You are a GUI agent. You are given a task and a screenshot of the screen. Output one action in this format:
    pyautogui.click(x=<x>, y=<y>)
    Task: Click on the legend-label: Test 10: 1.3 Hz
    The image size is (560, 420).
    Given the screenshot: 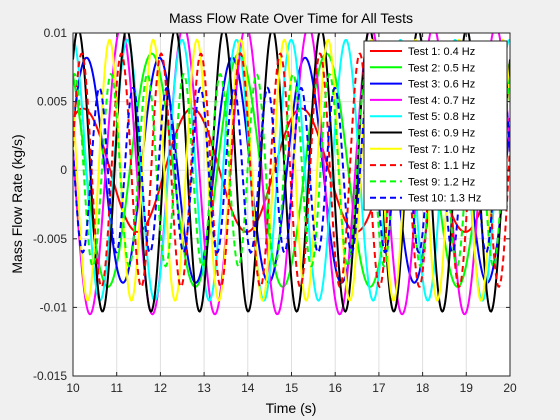 What is the action you would take?
    pyautogui.click(x=444, y=199)
    